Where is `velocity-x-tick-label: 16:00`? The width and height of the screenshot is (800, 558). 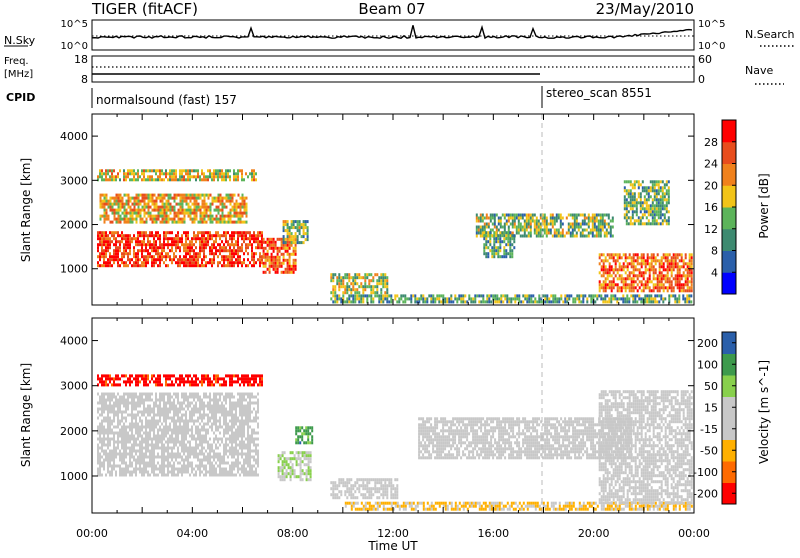 velocity-x-tick-label: 16:00 is located at coordinates (493, 533).